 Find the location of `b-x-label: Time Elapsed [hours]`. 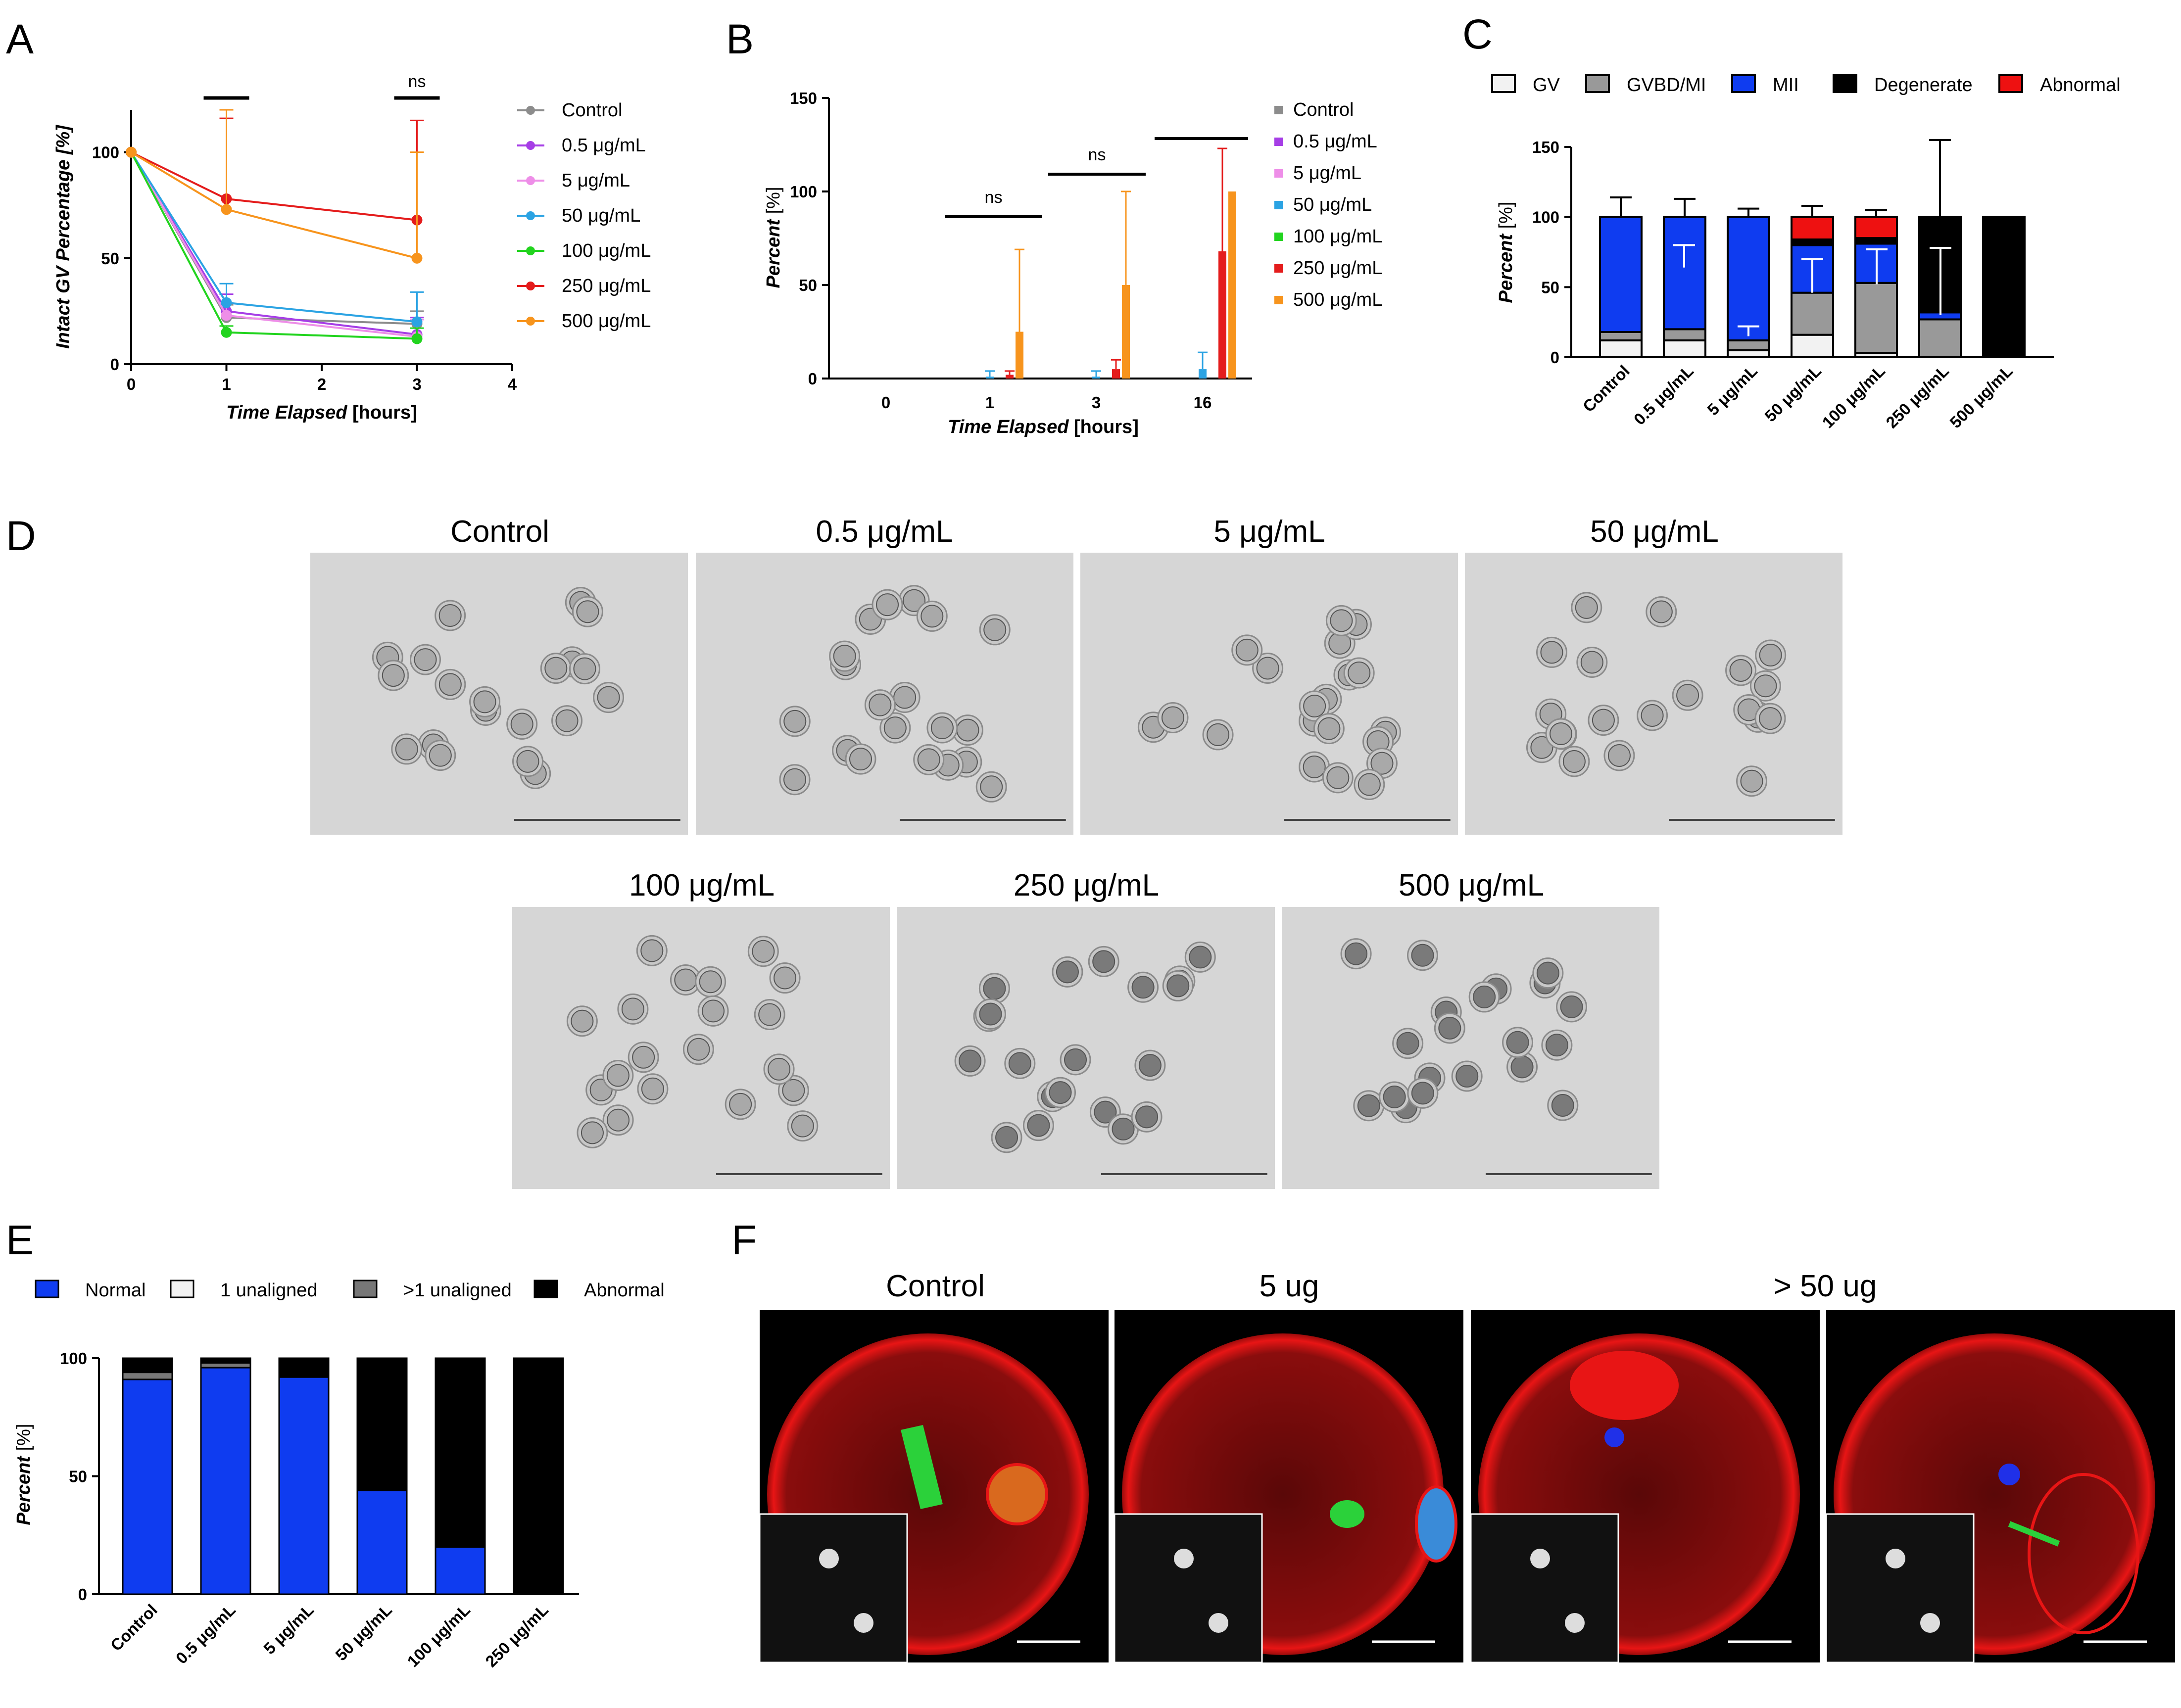

b-x-label: Time Elapsed [hours] is located at coordinates (1043, 427).